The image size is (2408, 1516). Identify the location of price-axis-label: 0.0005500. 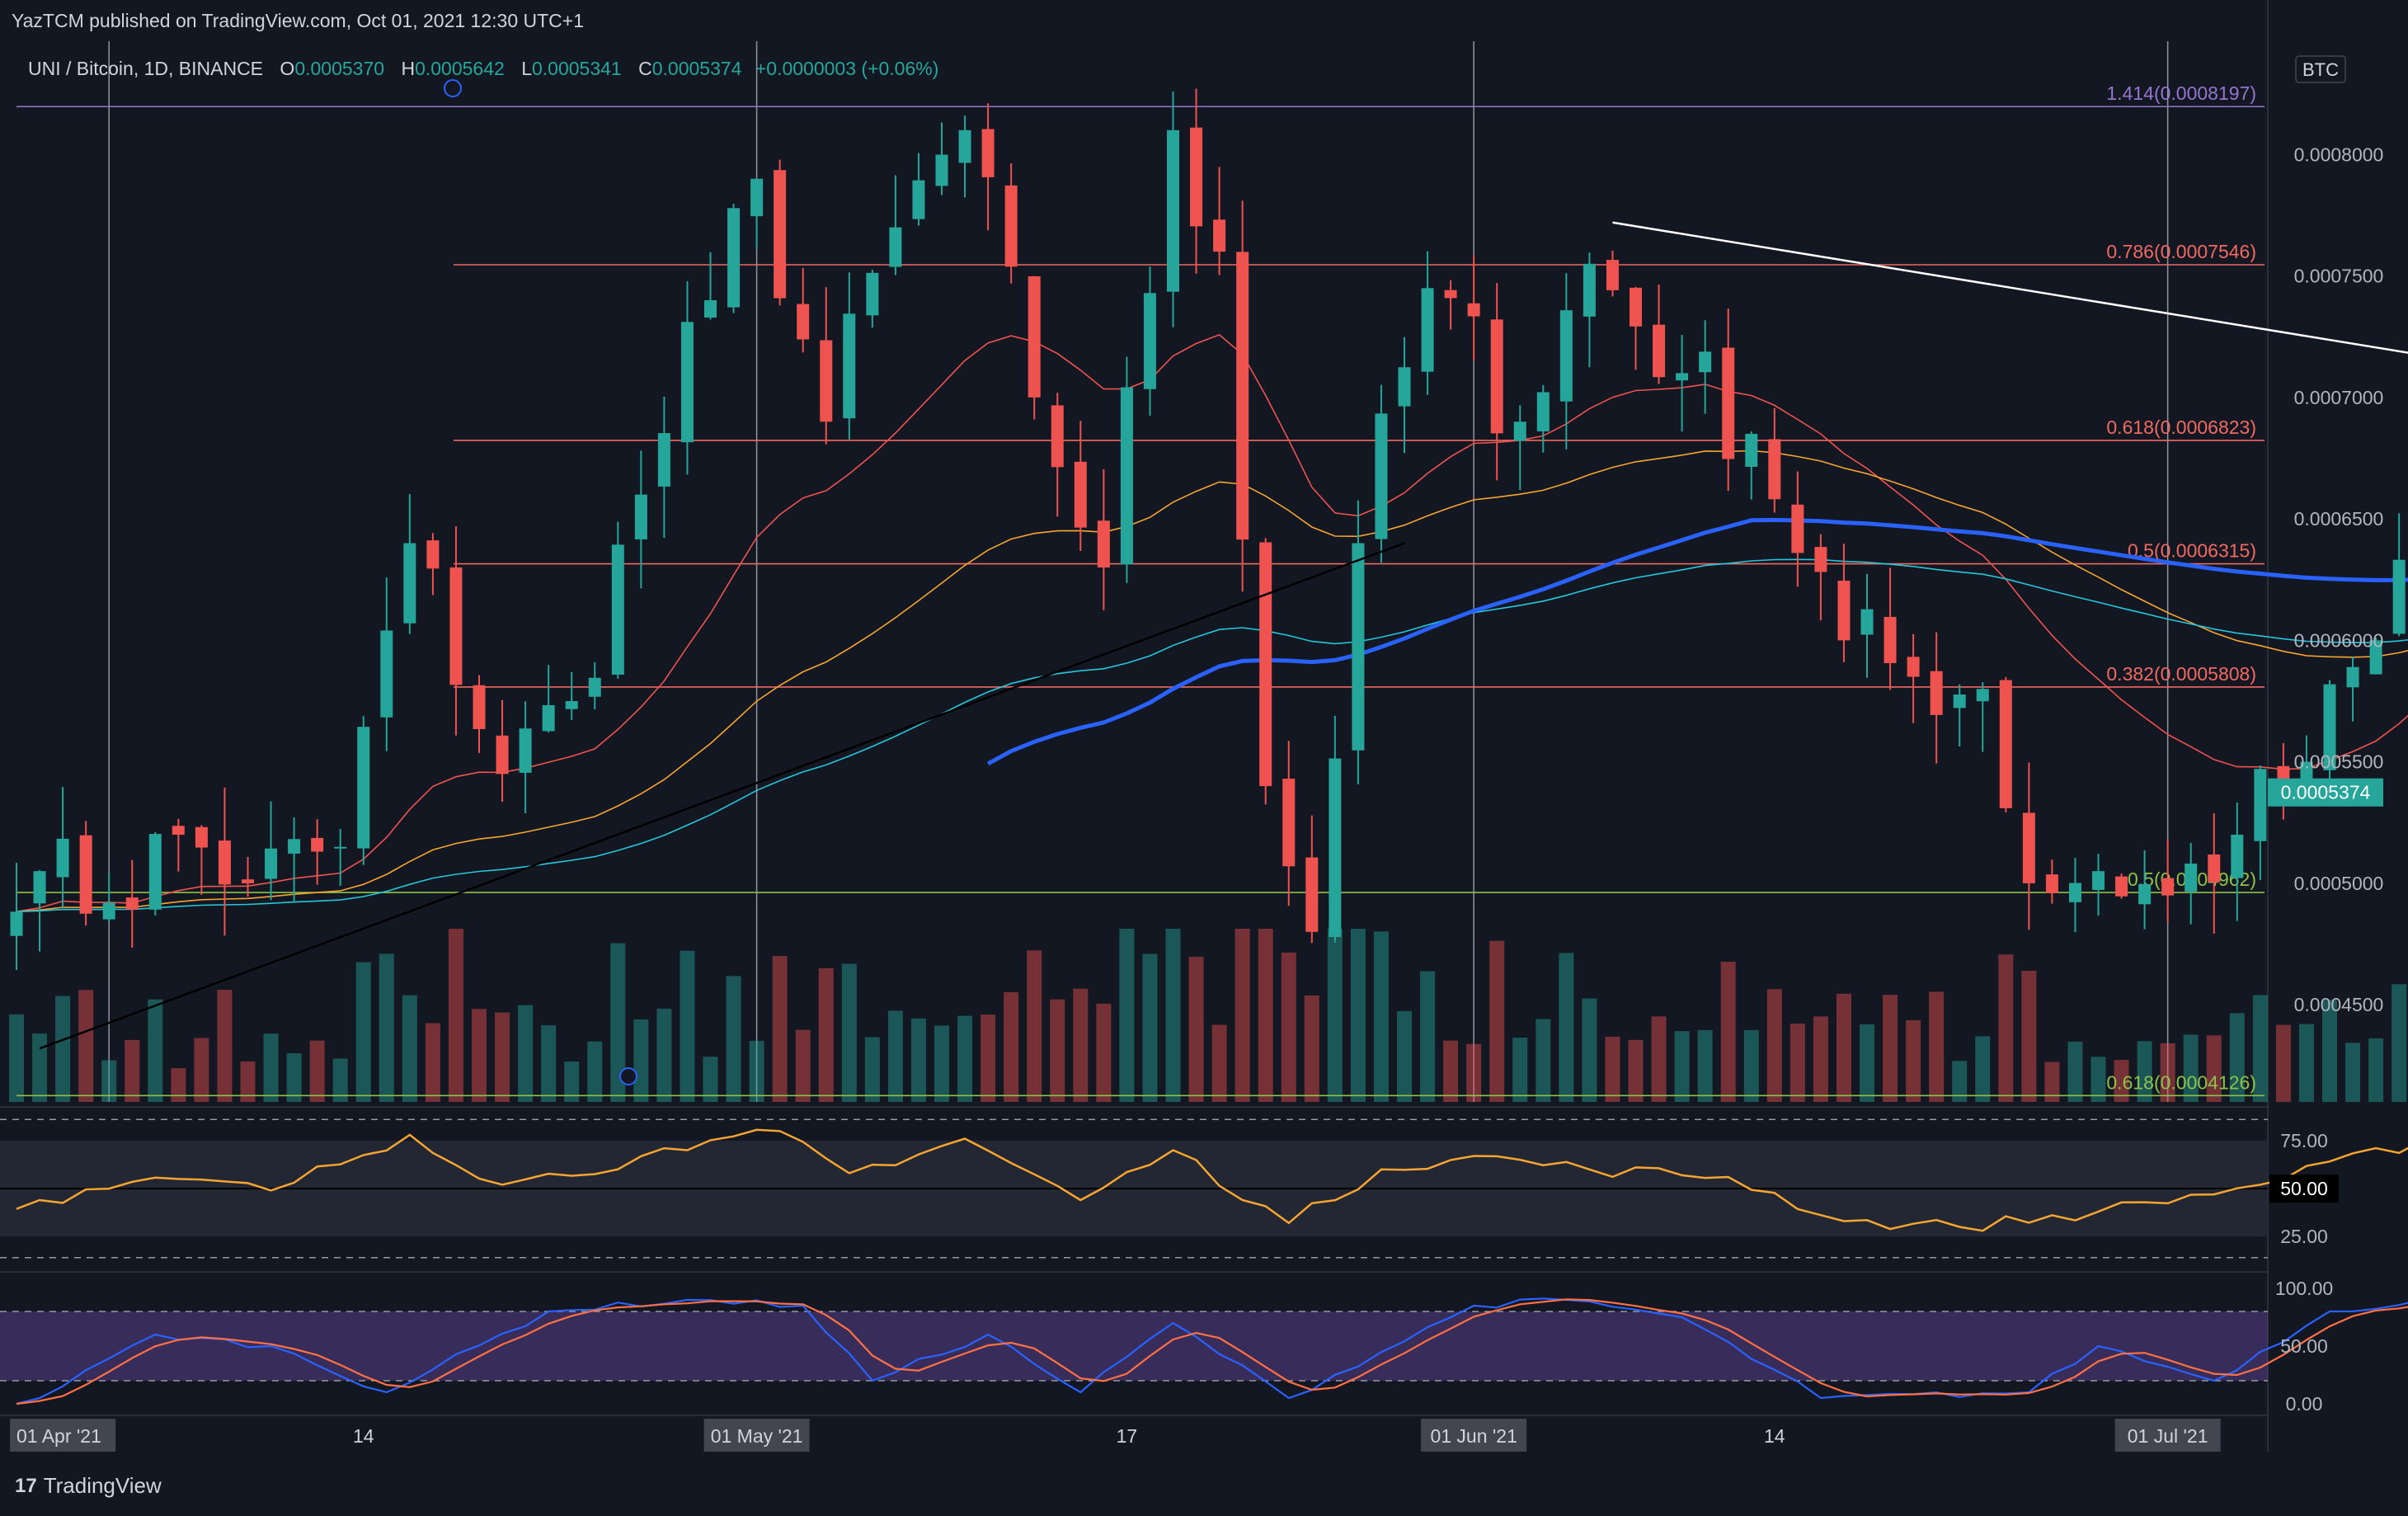
(2339, 762).